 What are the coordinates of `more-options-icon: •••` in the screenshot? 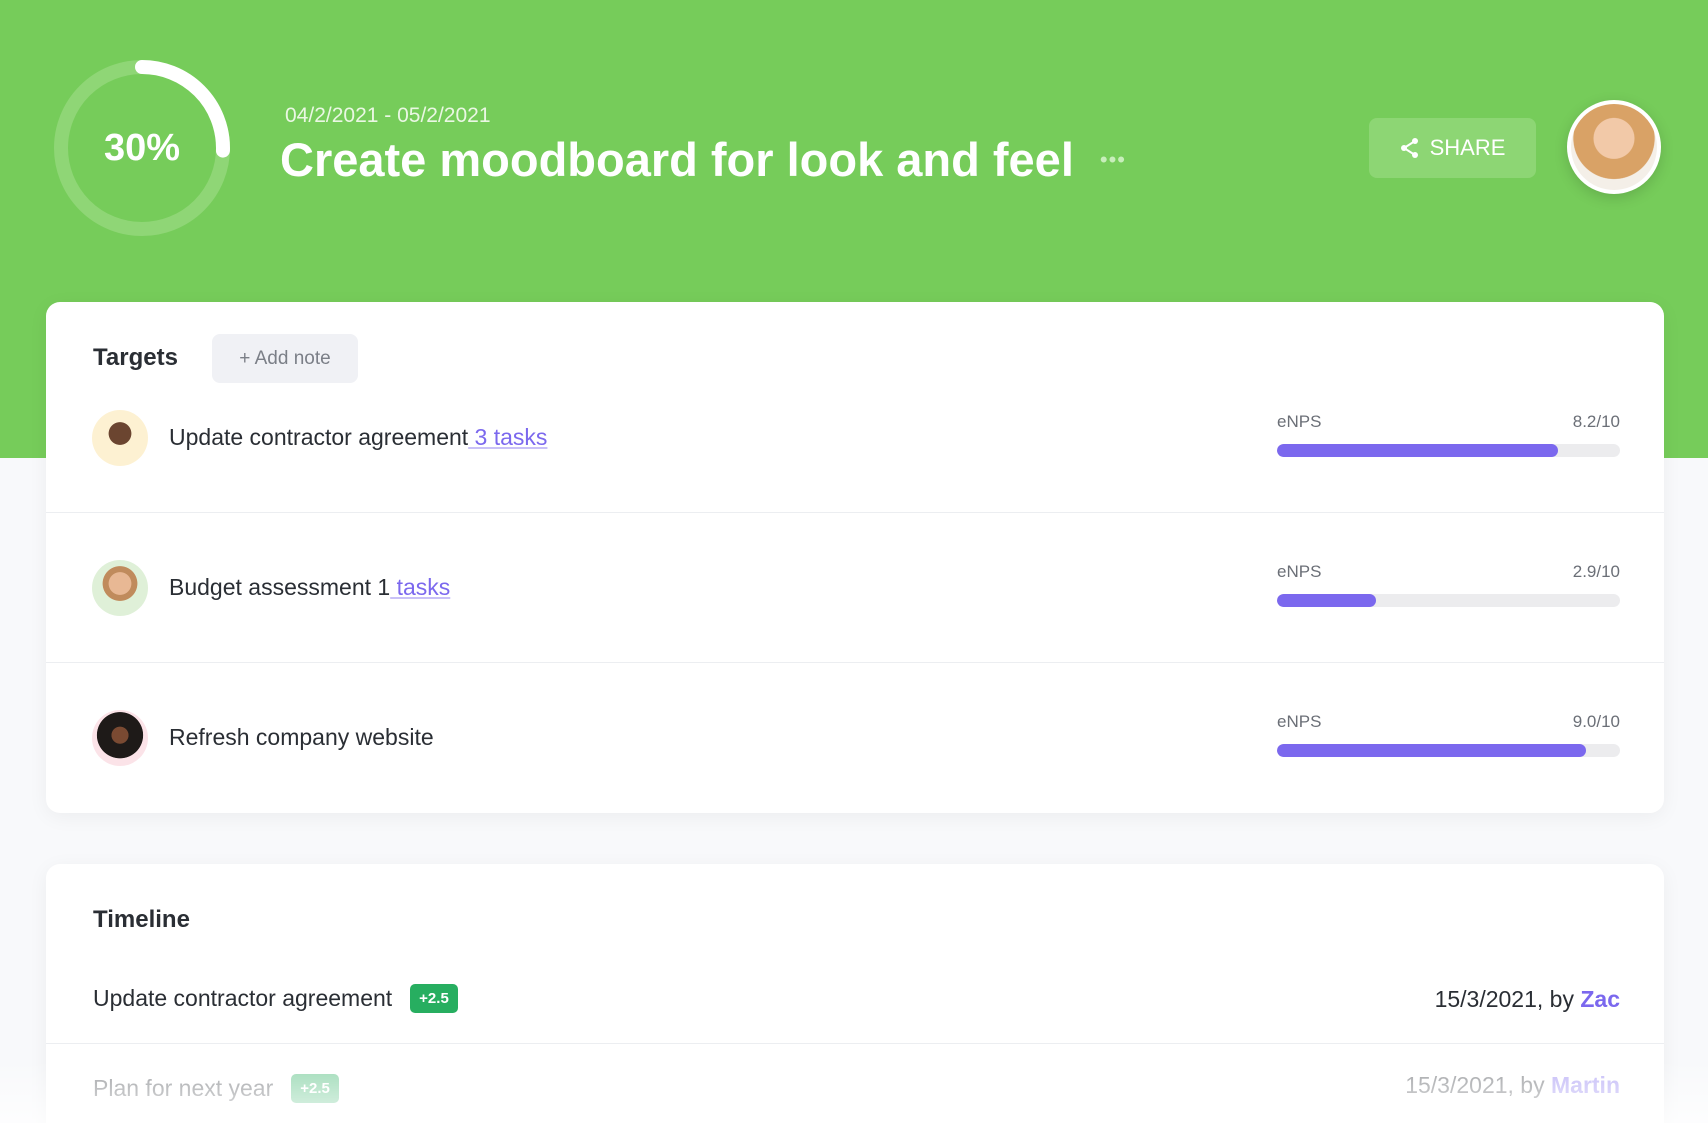 It's located at (1112, 159).